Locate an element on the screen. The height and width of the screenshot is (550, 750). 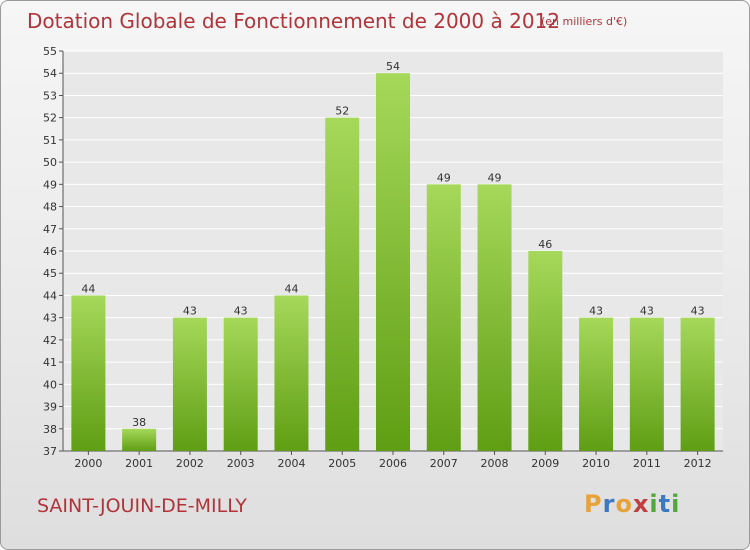
x-tick-label: 2011 is located at coordinates (647, 463).